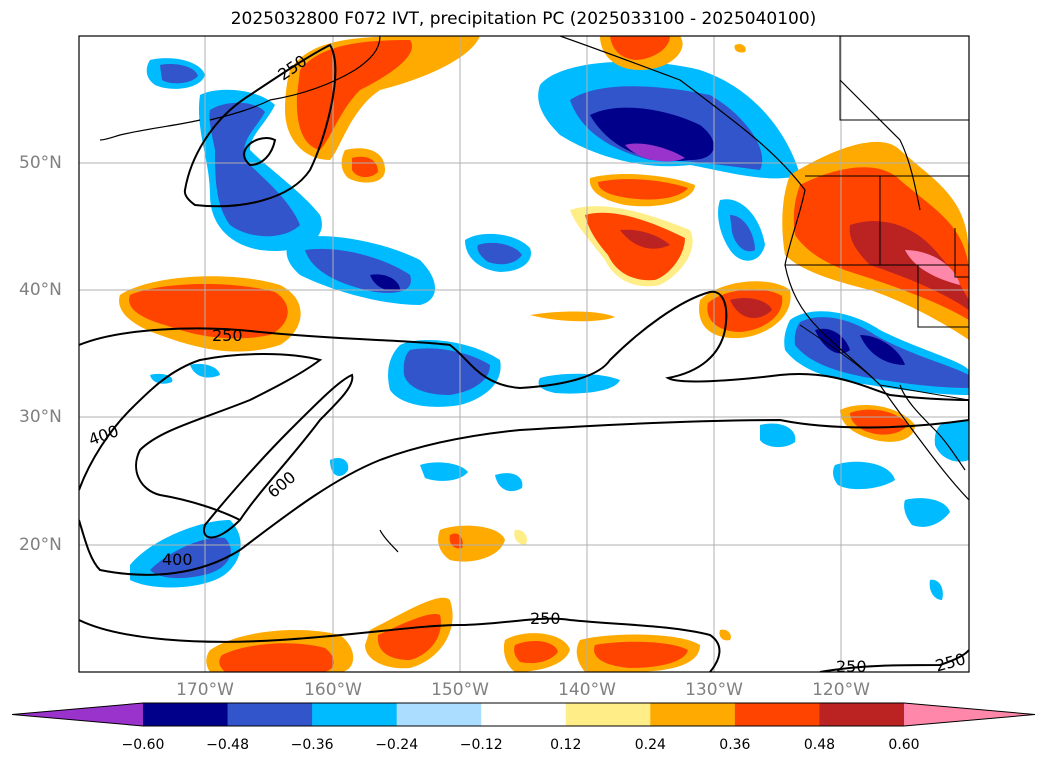 The width and height of the screenshot is (1047, 765). I want to click on colorbar-extend-high, so click(969, 714).